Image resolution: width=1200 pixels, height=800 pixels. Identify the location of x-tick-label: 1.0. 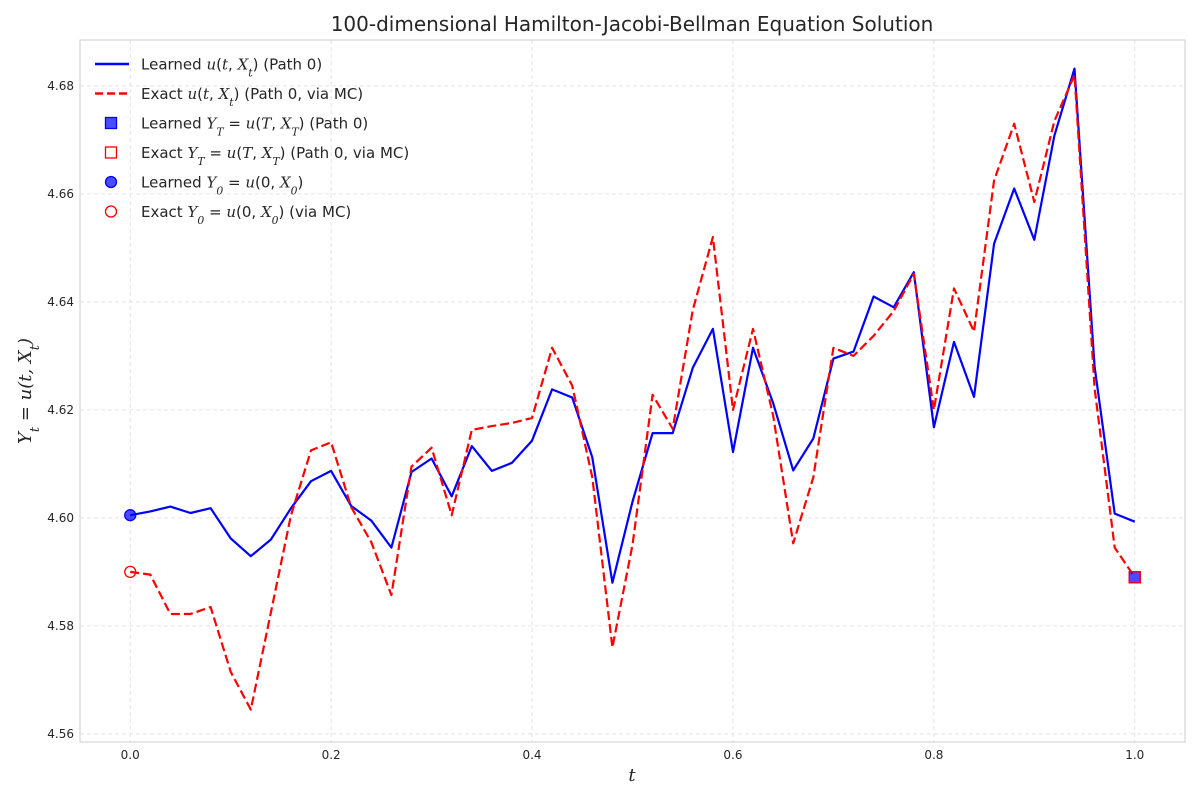
(1134, 755).